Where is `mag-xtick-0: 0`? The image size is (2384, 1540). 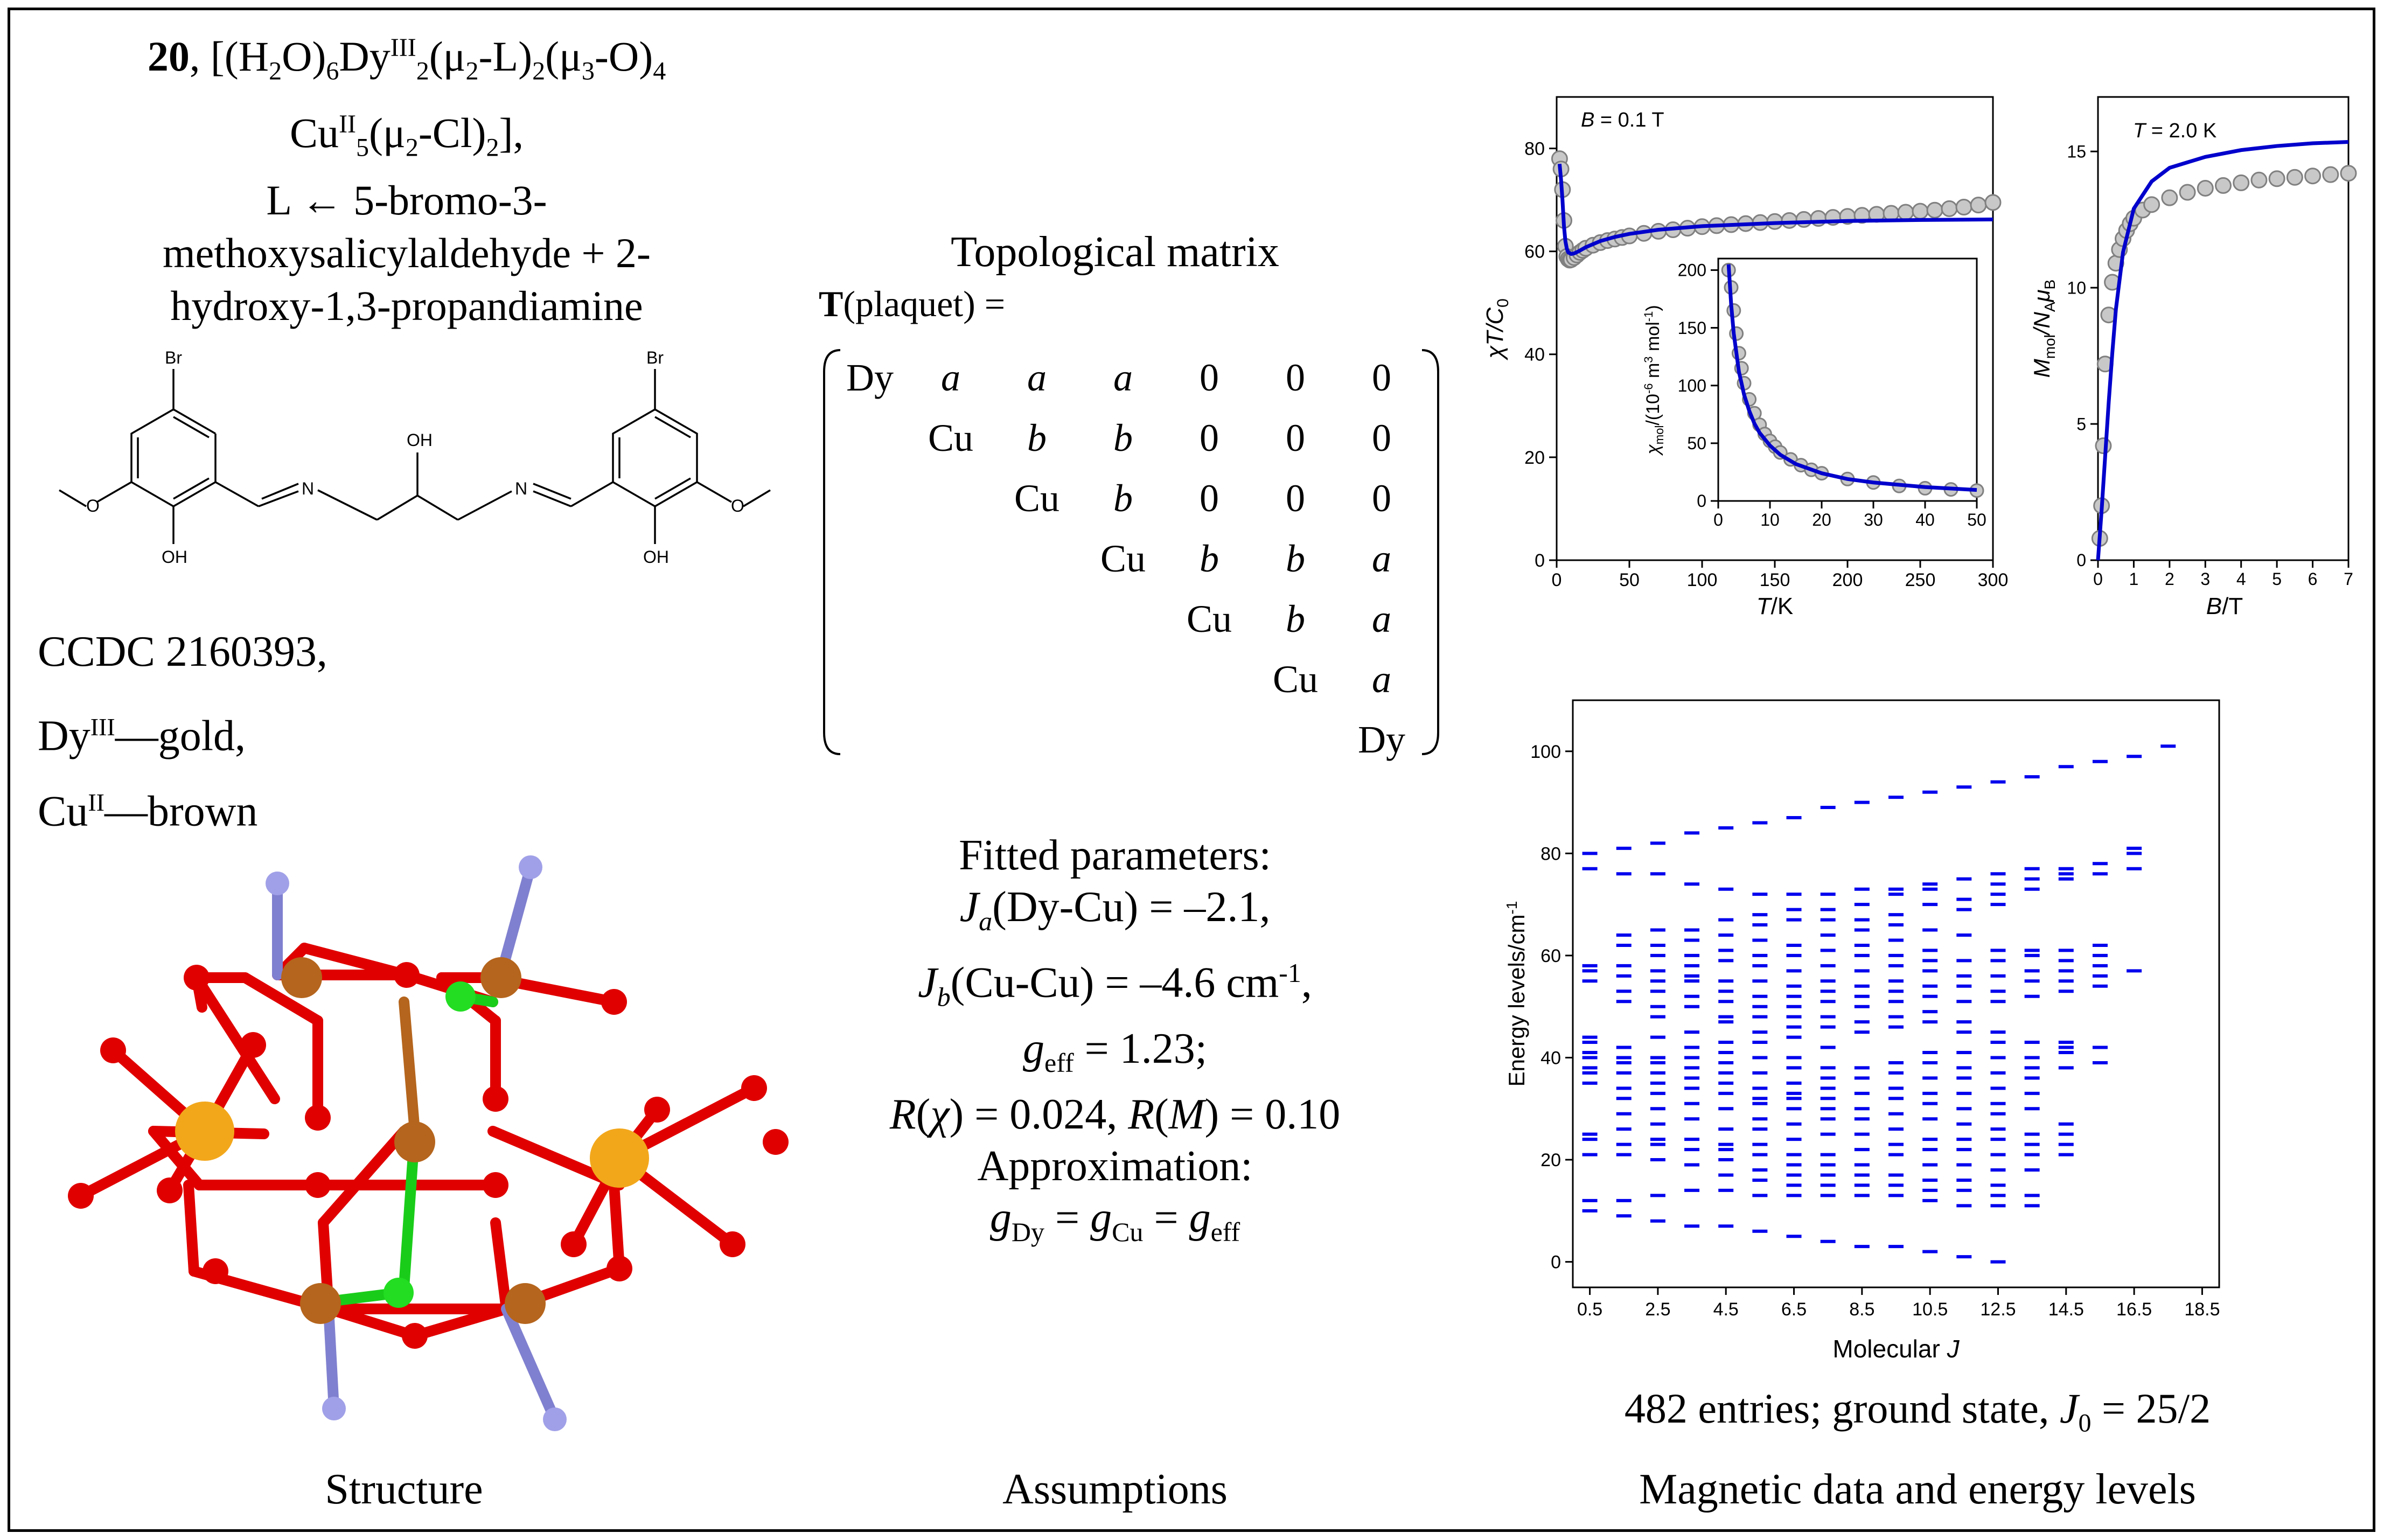 mag-xtick-0: 0 is located at coordinates (2098, 579).